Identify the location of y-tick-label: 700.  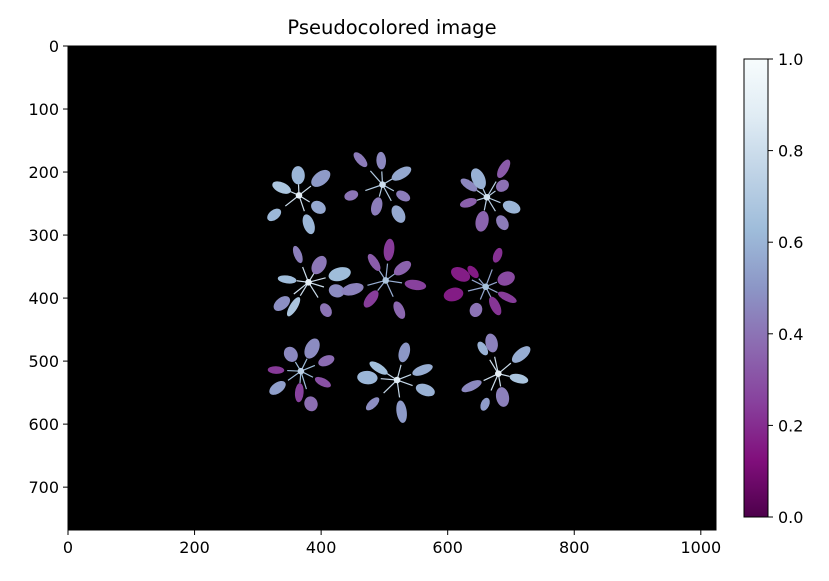
(43, 487).